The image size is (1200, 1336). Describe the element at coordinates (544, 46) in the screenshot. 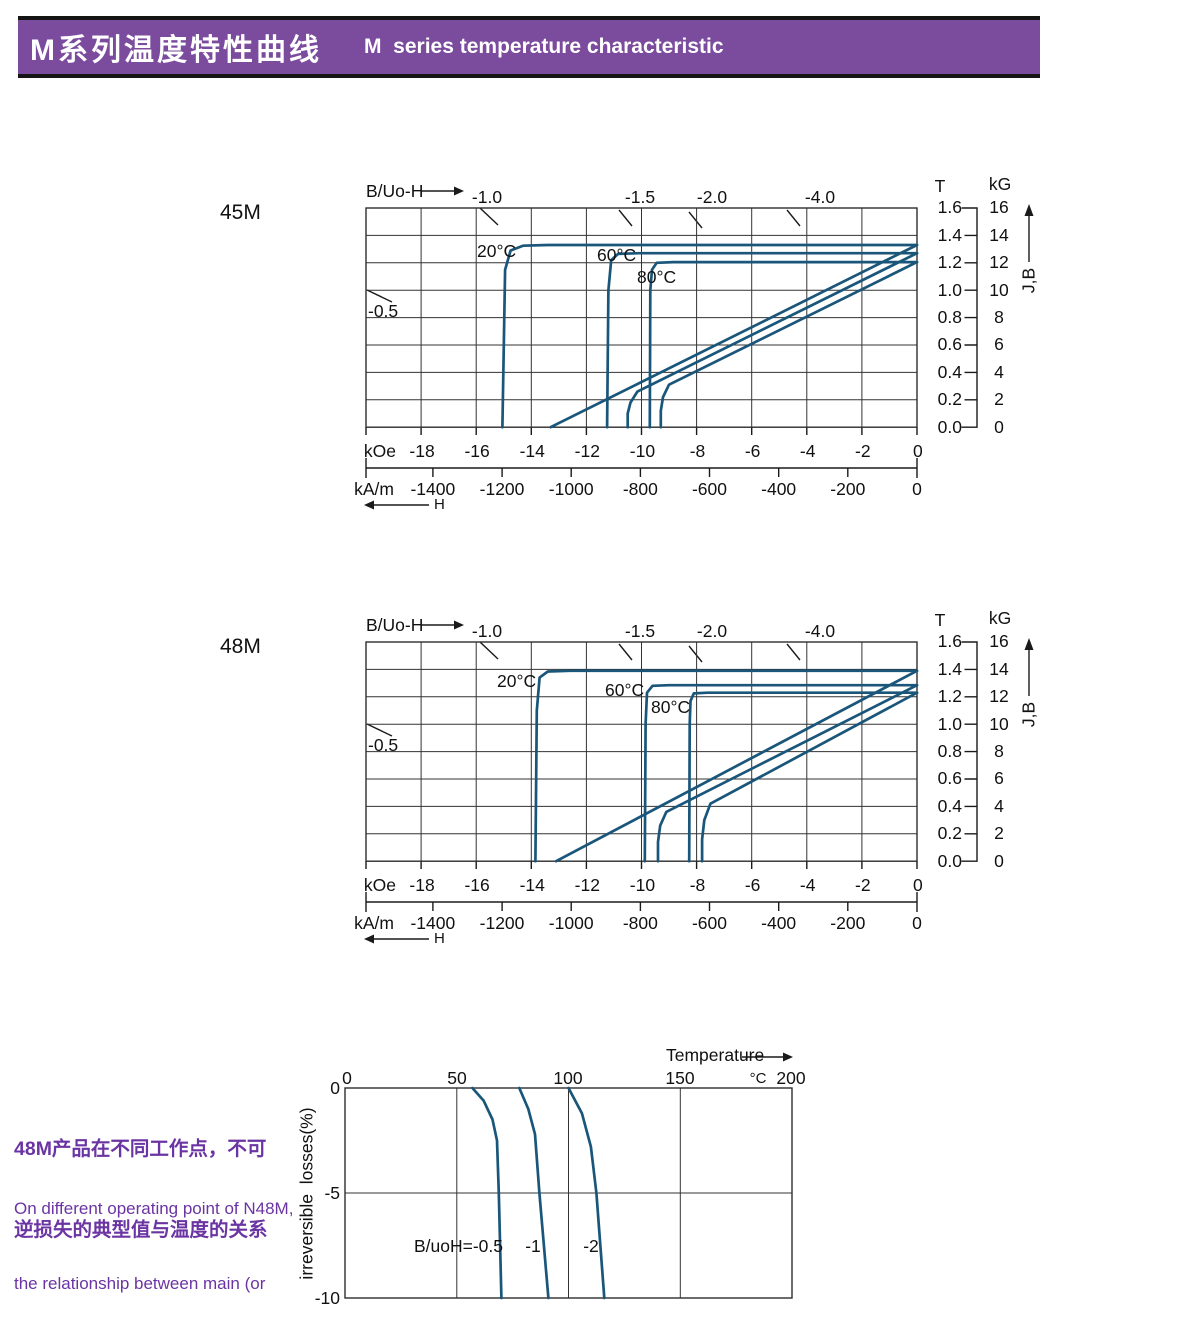

I see `page-title-en: M series temperature characteristic` at that location.